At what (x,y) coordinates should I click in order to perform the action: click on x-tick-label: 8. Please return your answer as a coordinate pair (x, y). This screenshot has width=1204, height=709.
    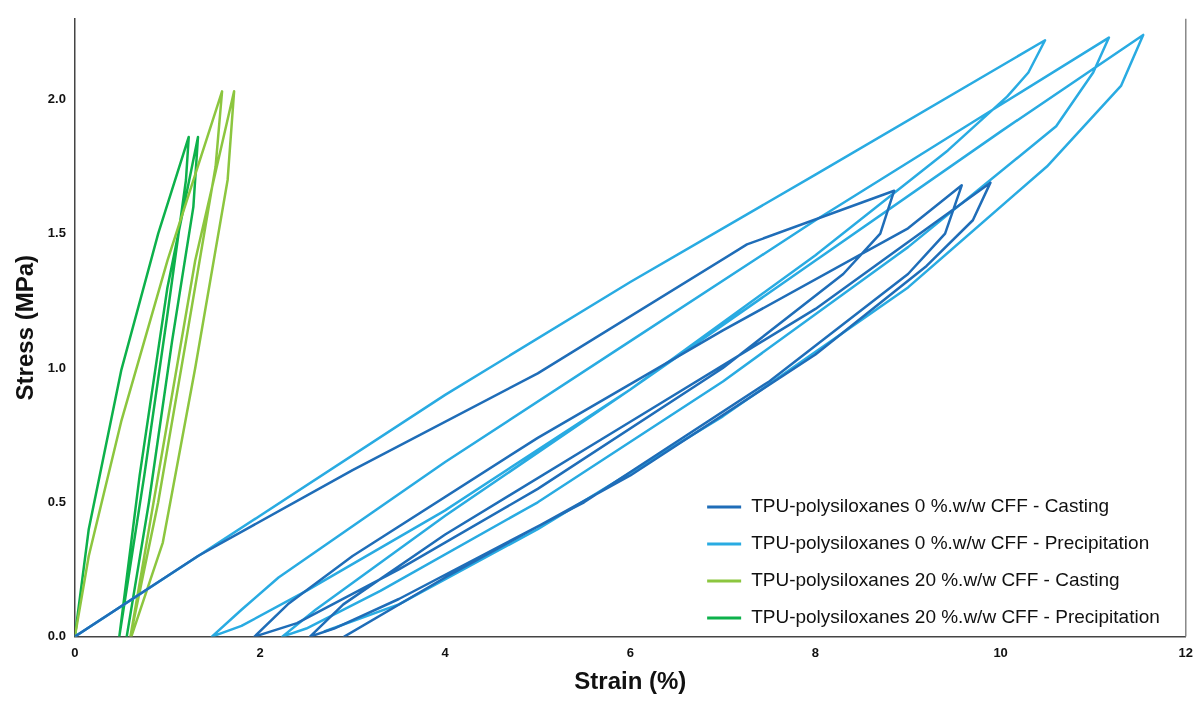
    Looking at the image, I should click on (815, 652).